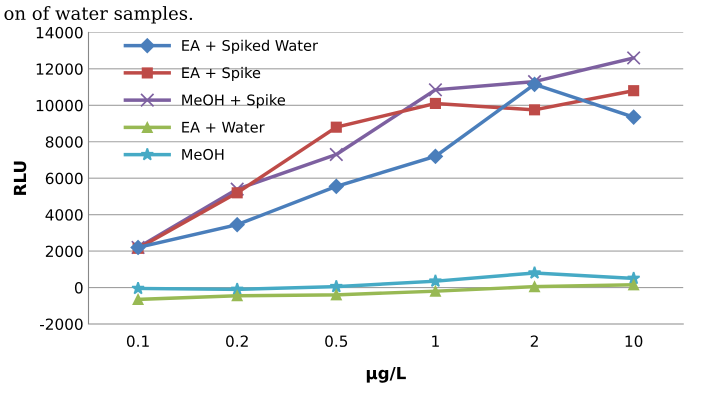  Describe the element at coordinates (203, 154) in the screenshot. I see `legend-label: MeOH` at that location.